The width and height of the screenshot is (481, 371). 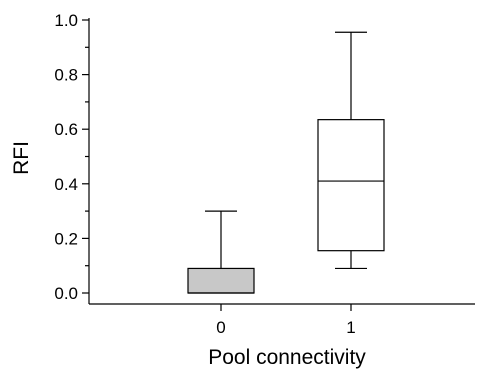 What do you see at coordinates (350, 327) in the screenshot?
I see `x-tick-label: 1` at bounding box center [350, 327].